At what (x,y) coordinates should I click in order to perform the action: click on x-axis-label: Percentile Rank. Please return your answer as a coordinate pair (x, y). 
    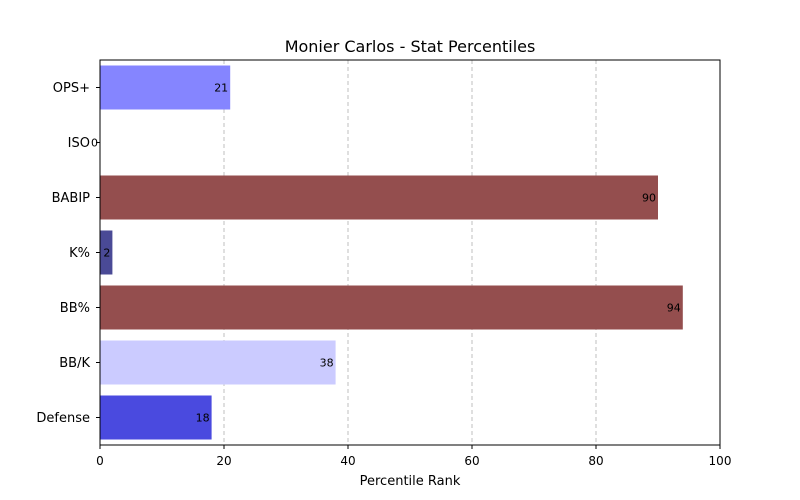
    Looking at the image, I should click on (410, 481).